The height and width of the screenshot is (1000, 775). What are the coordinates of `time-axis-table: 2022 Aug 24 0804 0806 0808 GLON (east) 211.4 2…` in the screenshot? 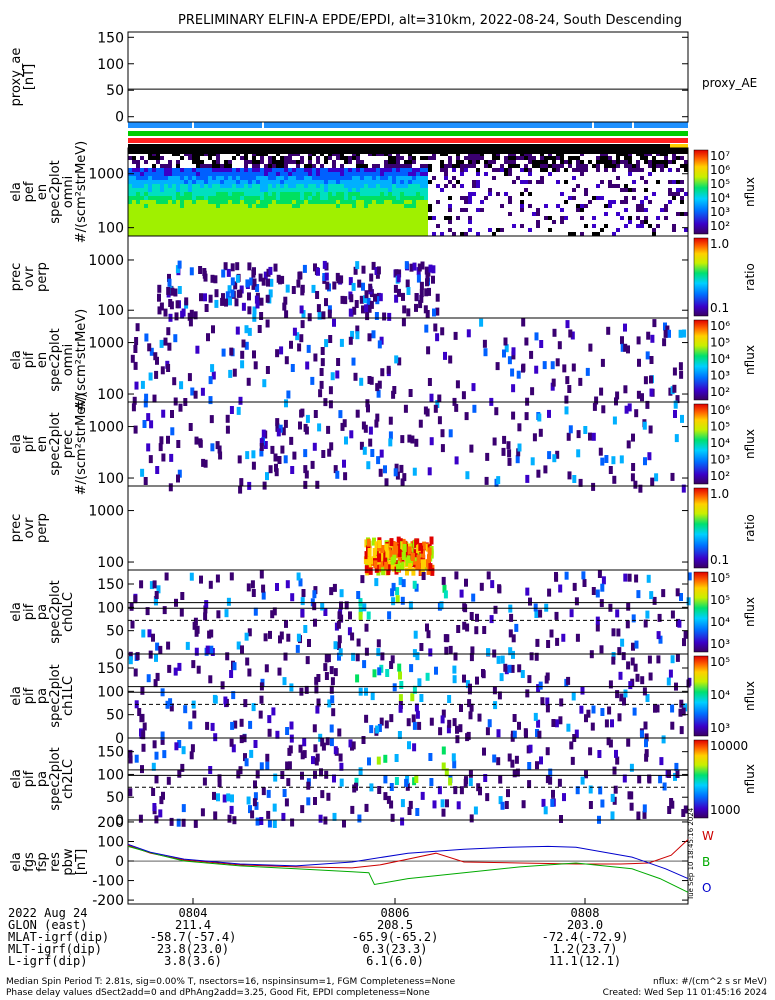 It's located at (387, 942).